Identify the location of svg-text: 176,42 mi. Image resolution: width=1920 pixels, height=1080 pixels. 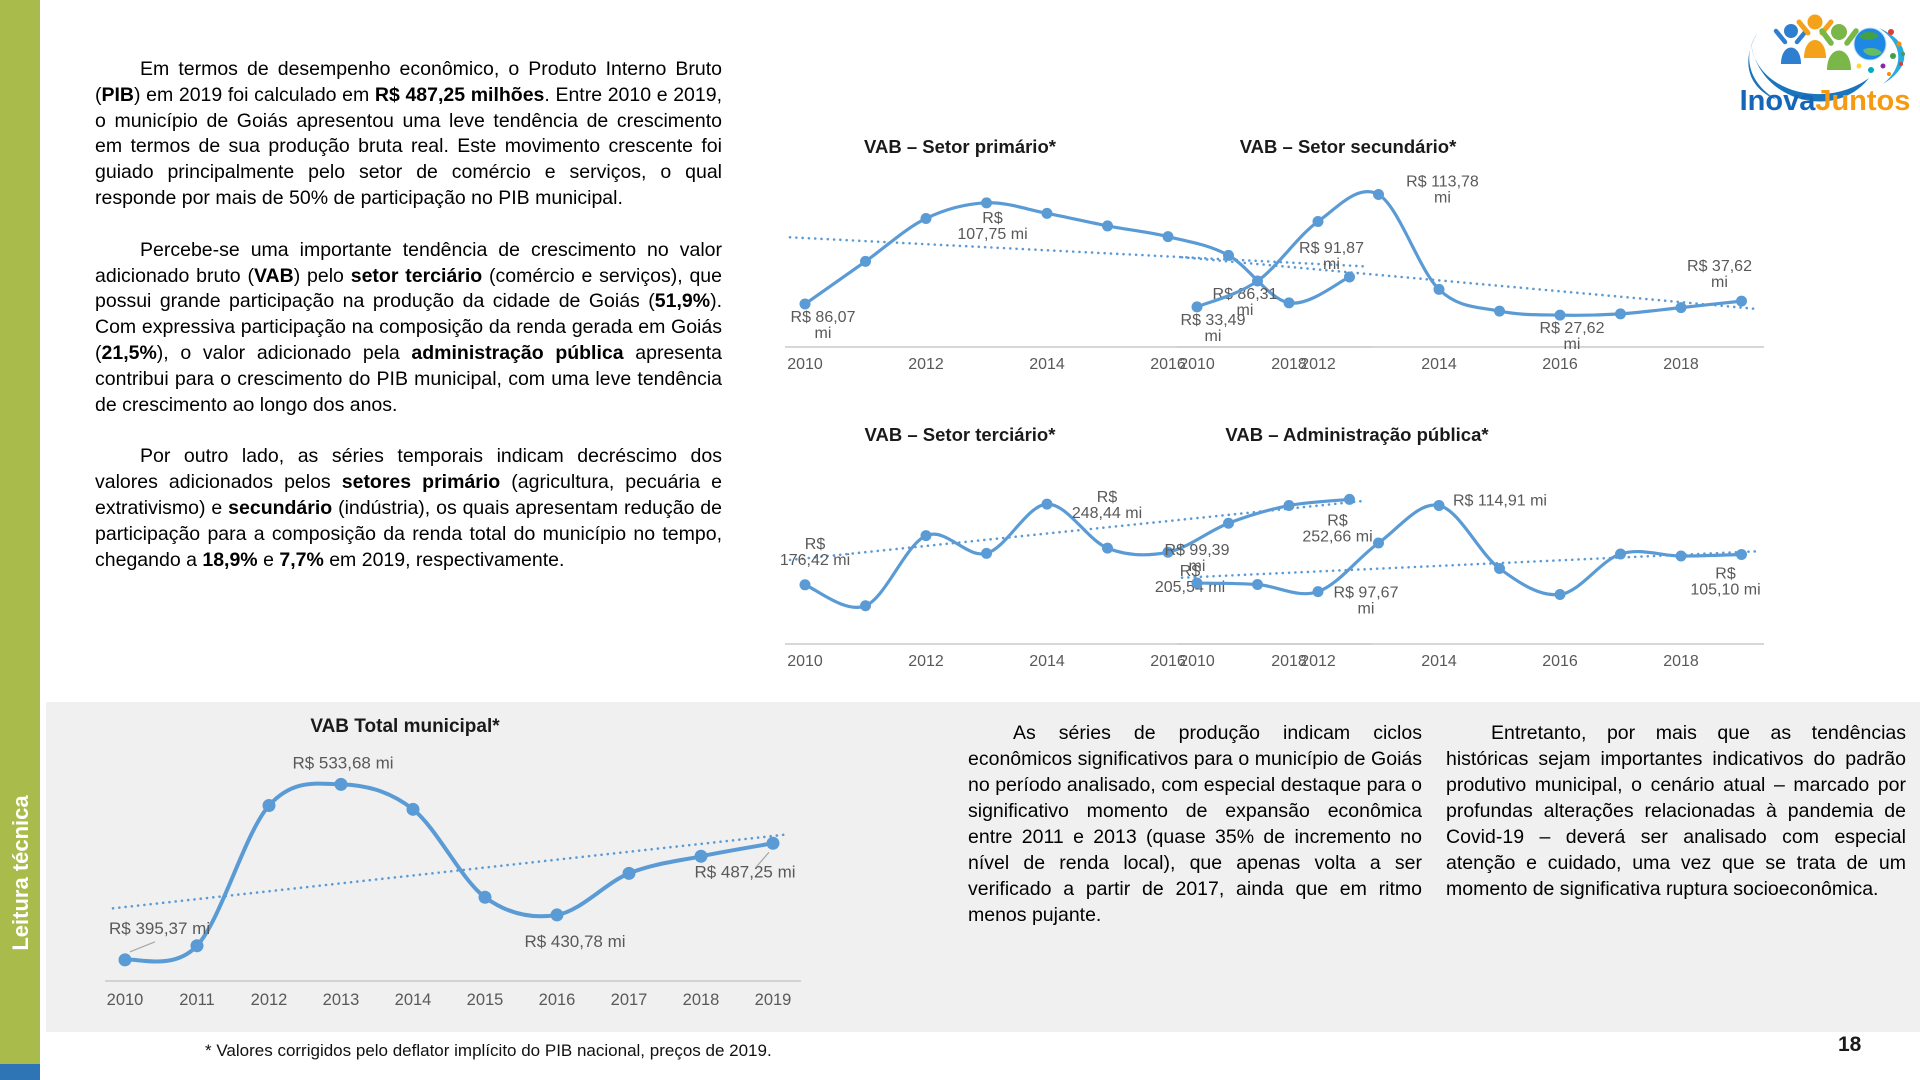
(815, 560).